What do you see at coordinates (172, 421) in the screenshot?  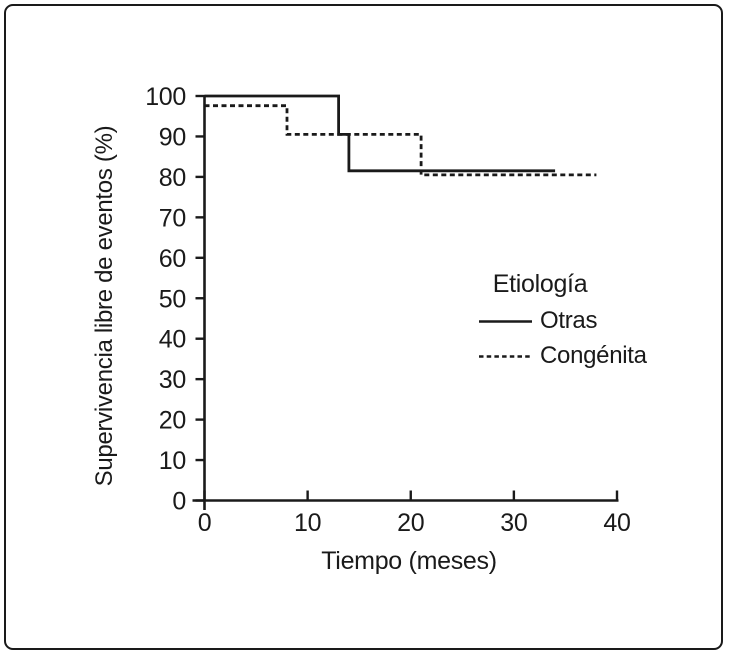 I see `y-tick-label: 20` at bounding box center [172, 421].